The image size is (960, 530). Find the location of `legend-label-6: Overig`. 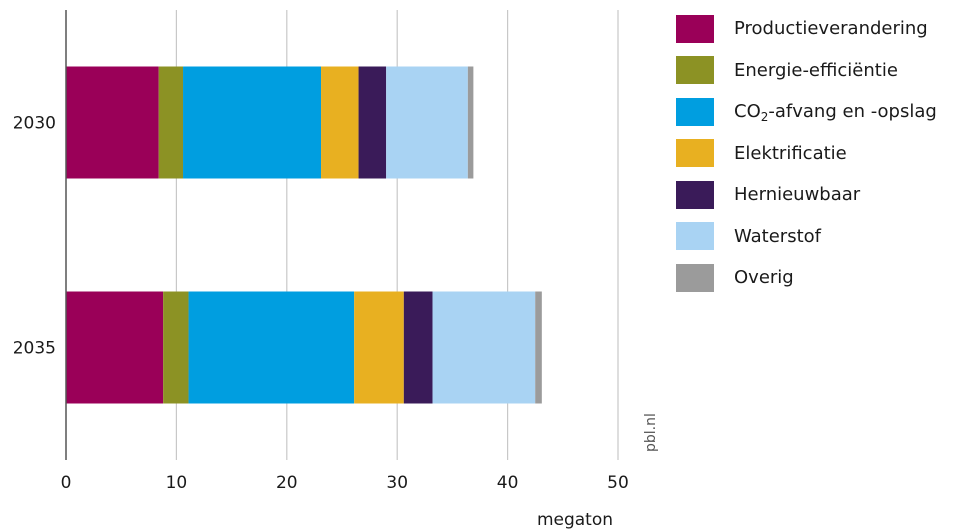

legend-label-6: Overig is located at coordinates (764, 278).